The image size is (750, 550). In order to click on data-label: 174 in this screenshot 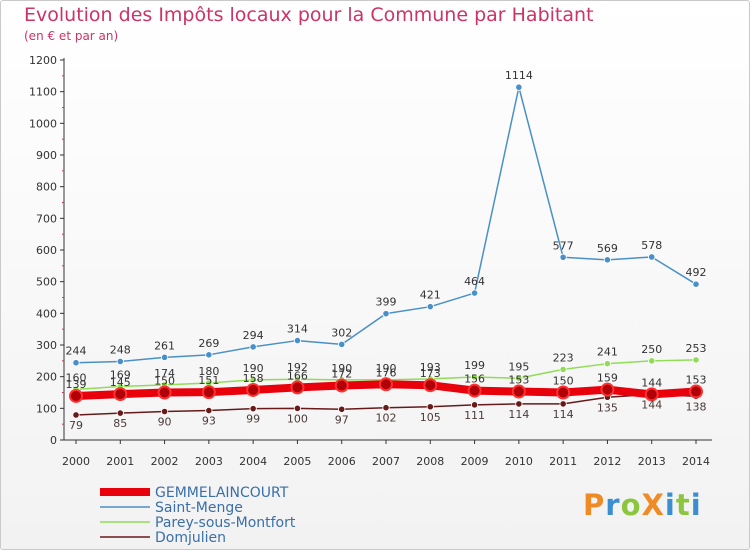, I will do `click(164, 373)`.